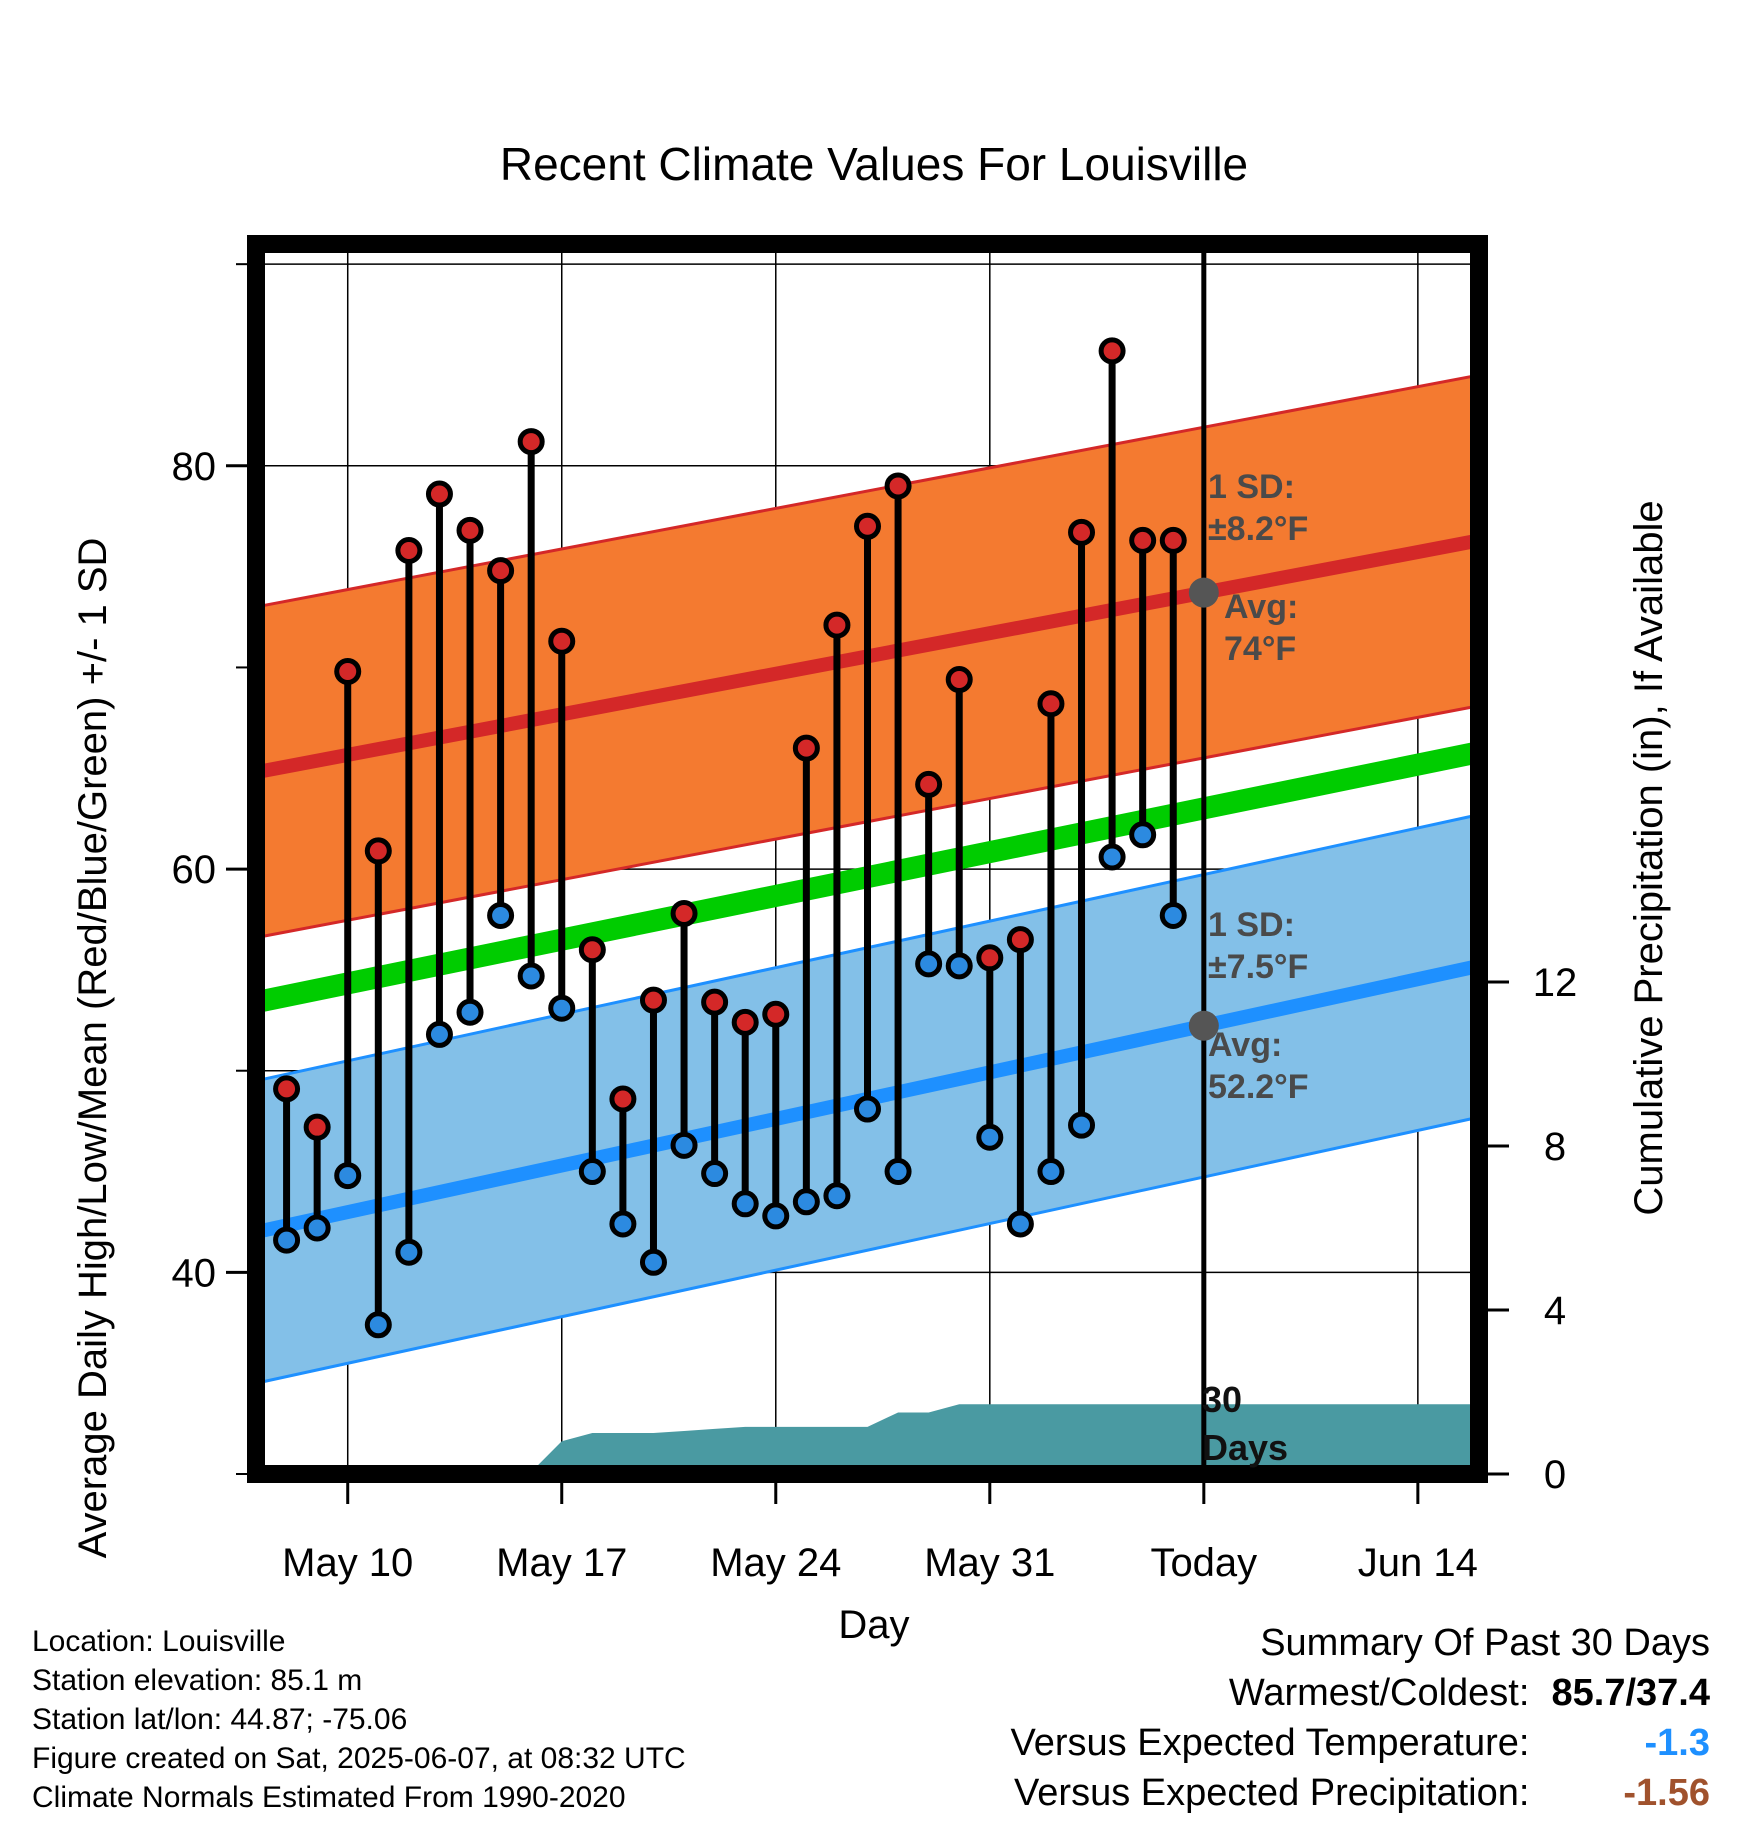  Describe the element at coordinates (1203, 1025) in the screenshot. I see `today-low-avg-marker` at that location.